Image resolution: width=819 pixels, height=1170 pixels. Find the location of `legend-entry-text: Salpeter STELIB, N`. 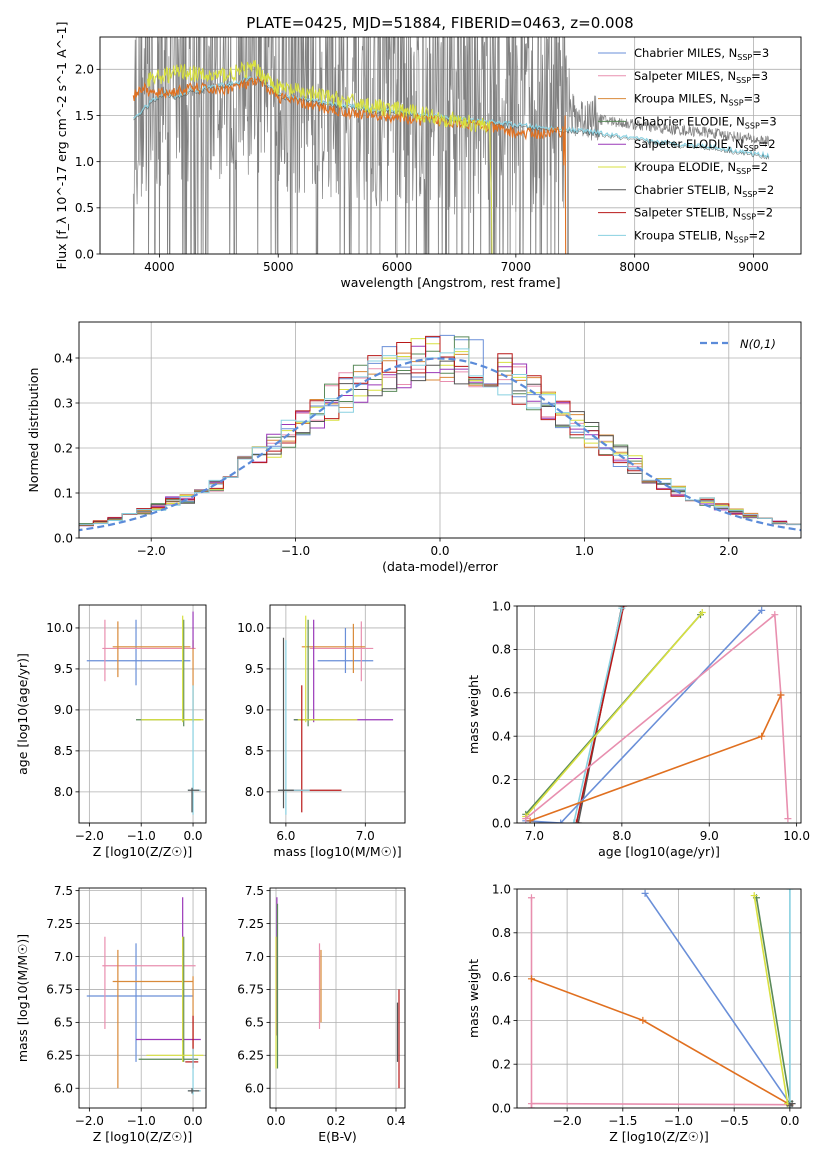

legend-entry-text: Salpeter STELIB, N is located at coordinates (687, 213).